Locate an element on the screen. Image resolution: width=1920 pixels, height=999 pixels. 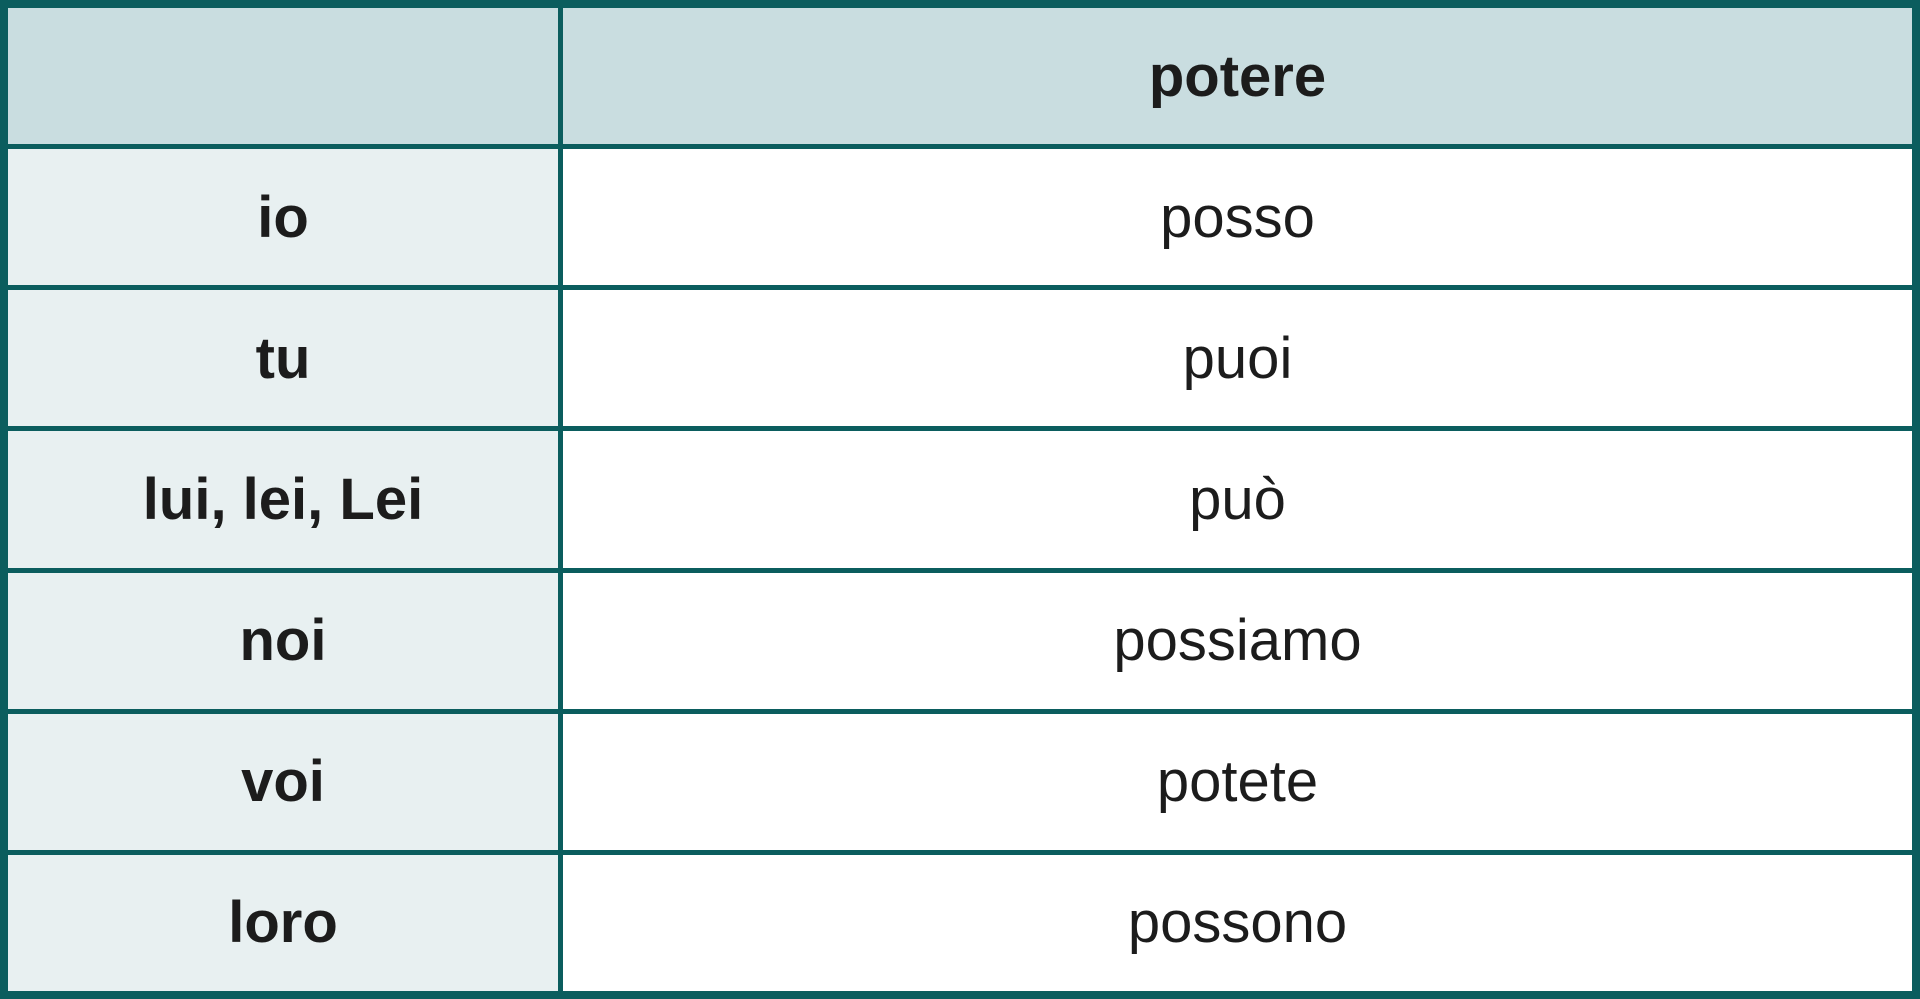
verb-form-cell-tu: puoi is located at coordinates (1237, 358).